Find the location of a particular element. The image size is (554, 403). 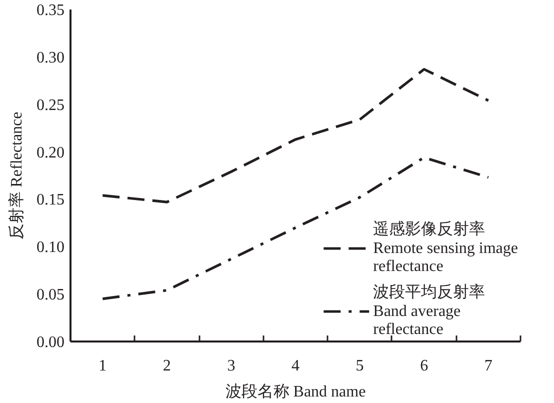

y-tick-label: 0.10 is located at coordinates (50, 247).